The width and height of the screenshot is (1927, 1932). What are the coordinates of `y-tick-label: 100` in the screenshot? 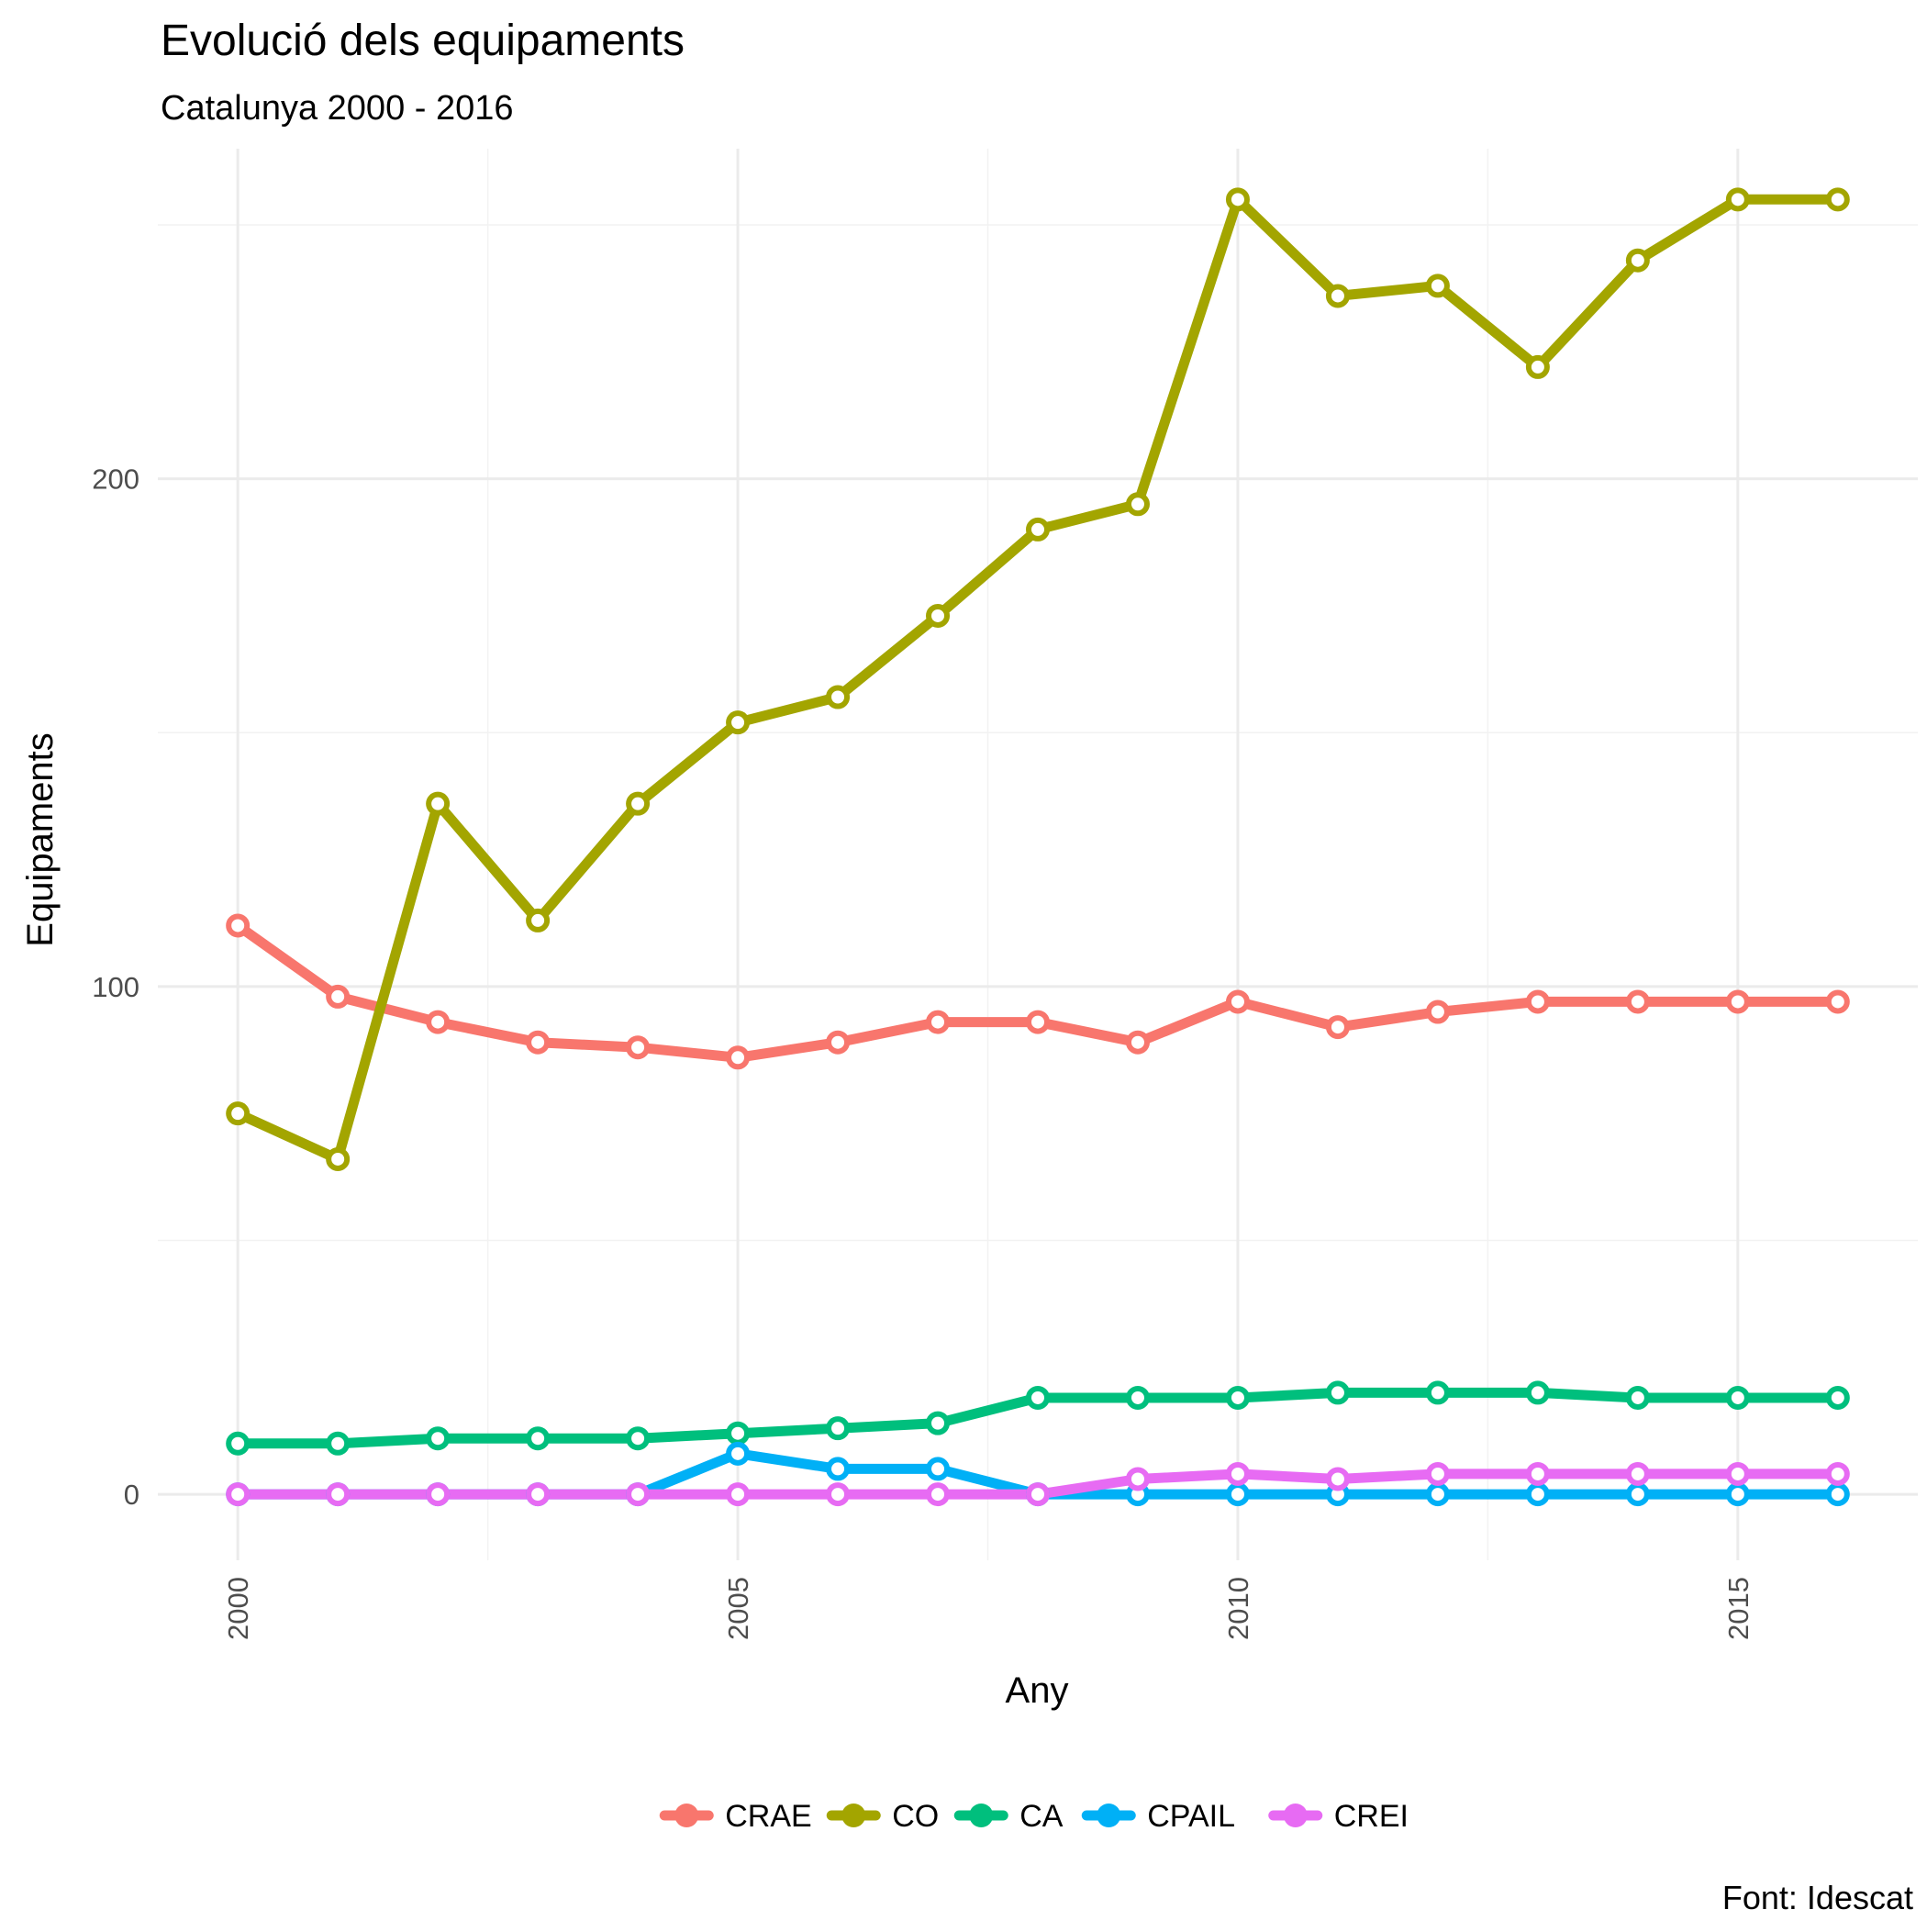 It's located at (115, 987).